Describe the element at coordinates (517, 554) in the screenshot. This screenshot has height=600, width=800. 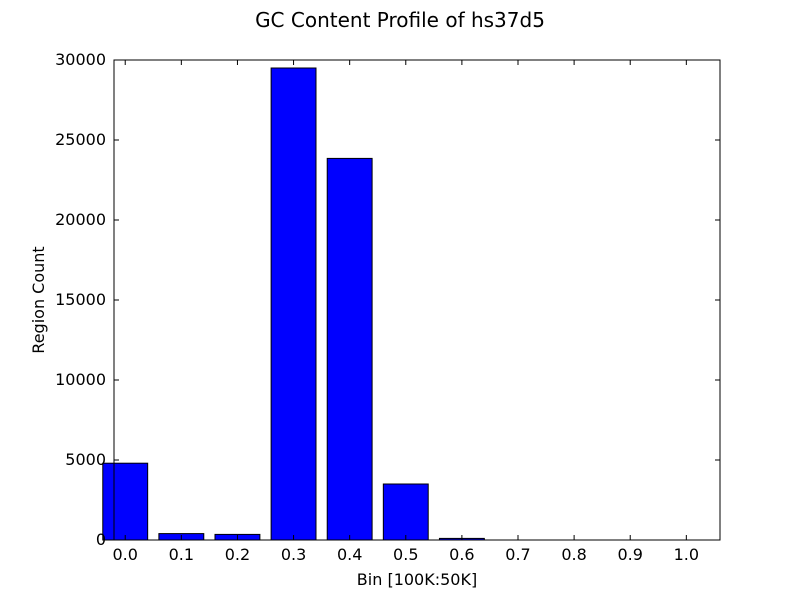
I see `x-tick-label: 0.7` at that location.